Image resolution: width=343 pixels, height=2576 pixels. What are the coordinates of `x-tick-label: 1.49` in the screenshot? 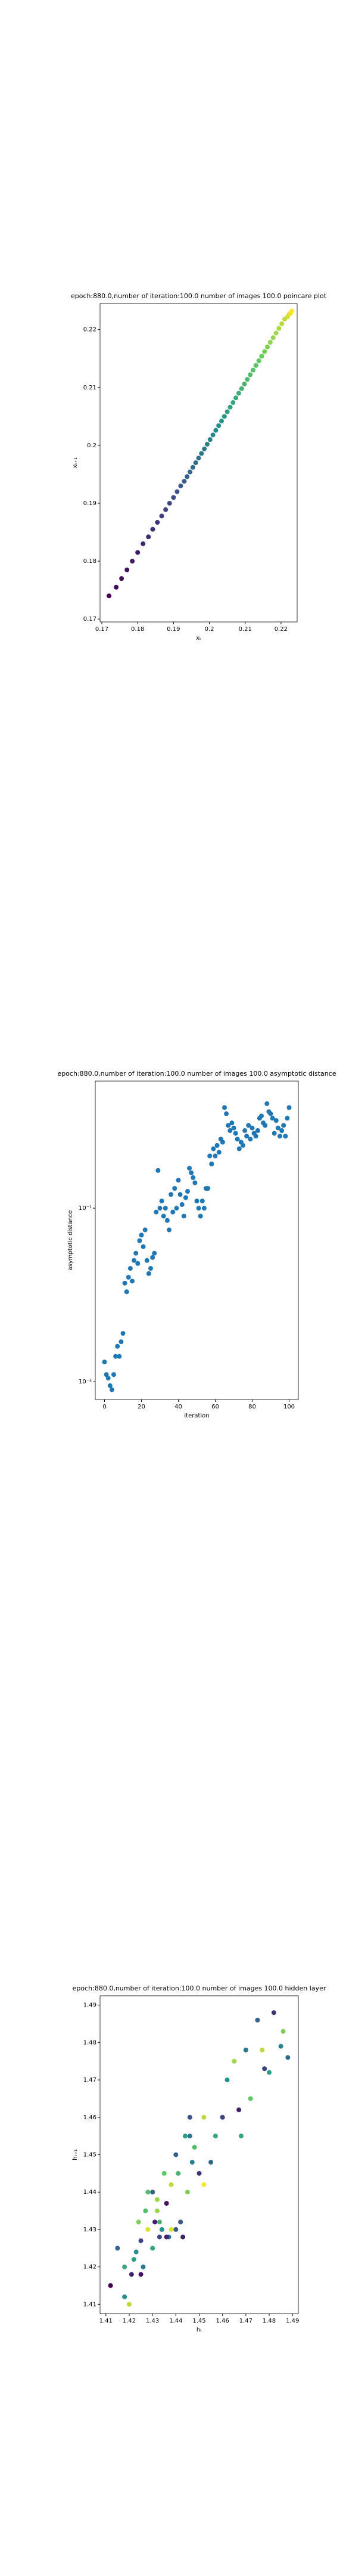 It's located at (293, 2321).